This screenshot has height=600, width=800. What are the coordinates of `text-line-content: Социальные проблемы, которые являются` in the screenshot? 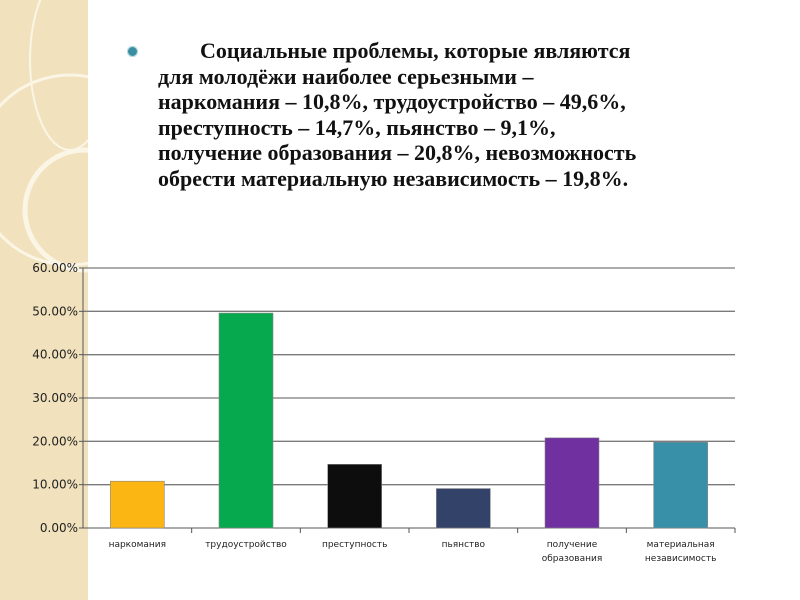 It's located at (415, 50).